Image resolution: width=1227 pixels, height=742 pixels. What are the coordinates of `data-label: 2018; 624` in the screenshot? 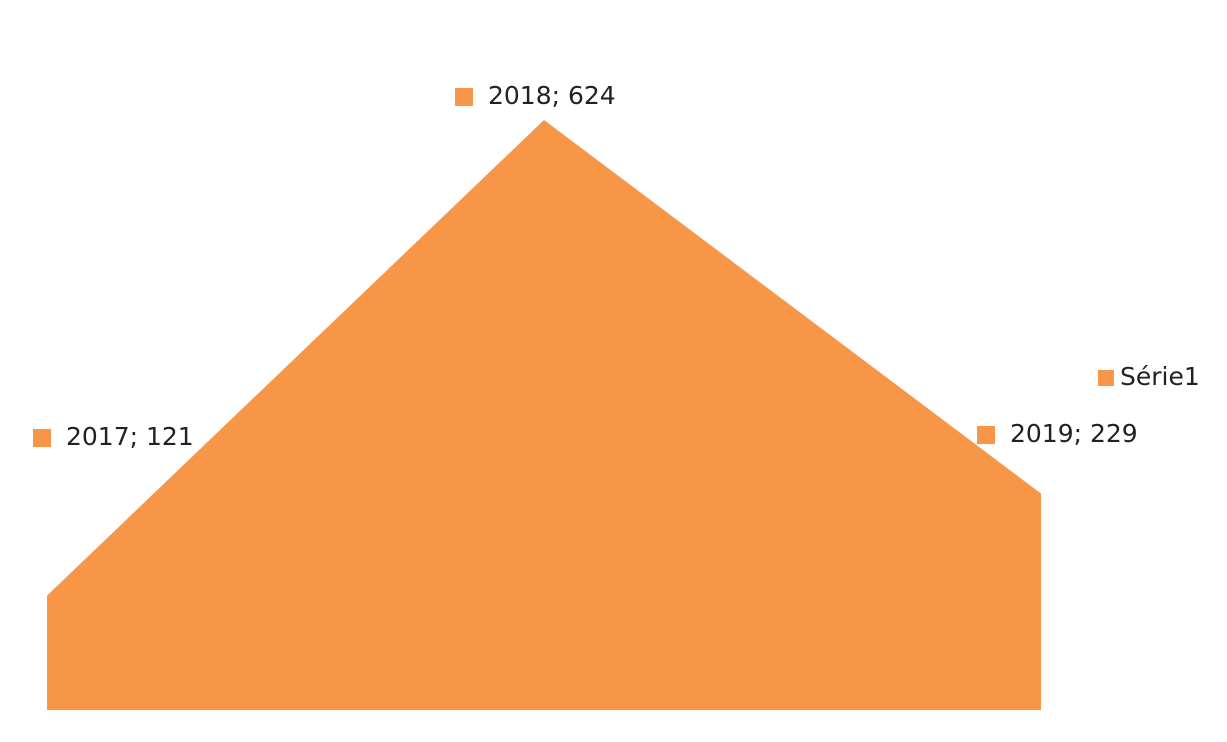 It's located at (552, 95).